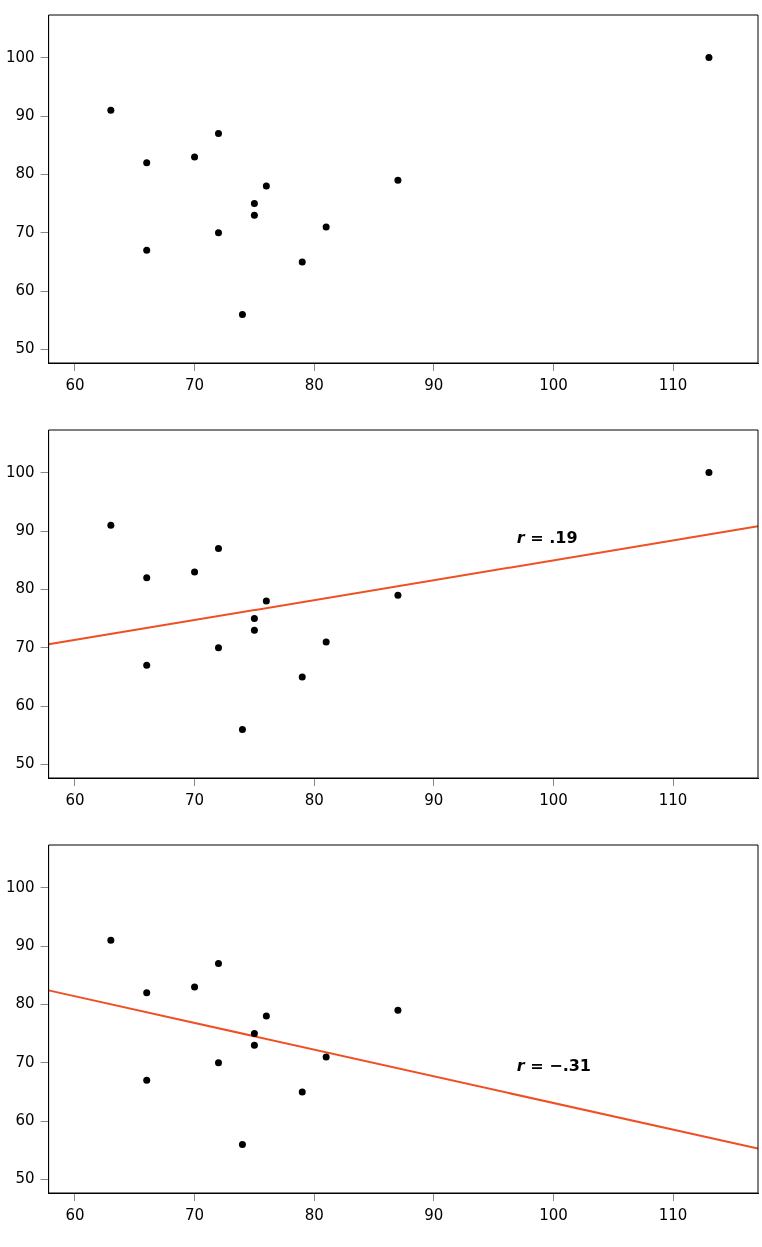 Image resolution: width=762 pixels, height=1247 pixels. I want to click on annotation: r = −.31, so click(553, 1065).